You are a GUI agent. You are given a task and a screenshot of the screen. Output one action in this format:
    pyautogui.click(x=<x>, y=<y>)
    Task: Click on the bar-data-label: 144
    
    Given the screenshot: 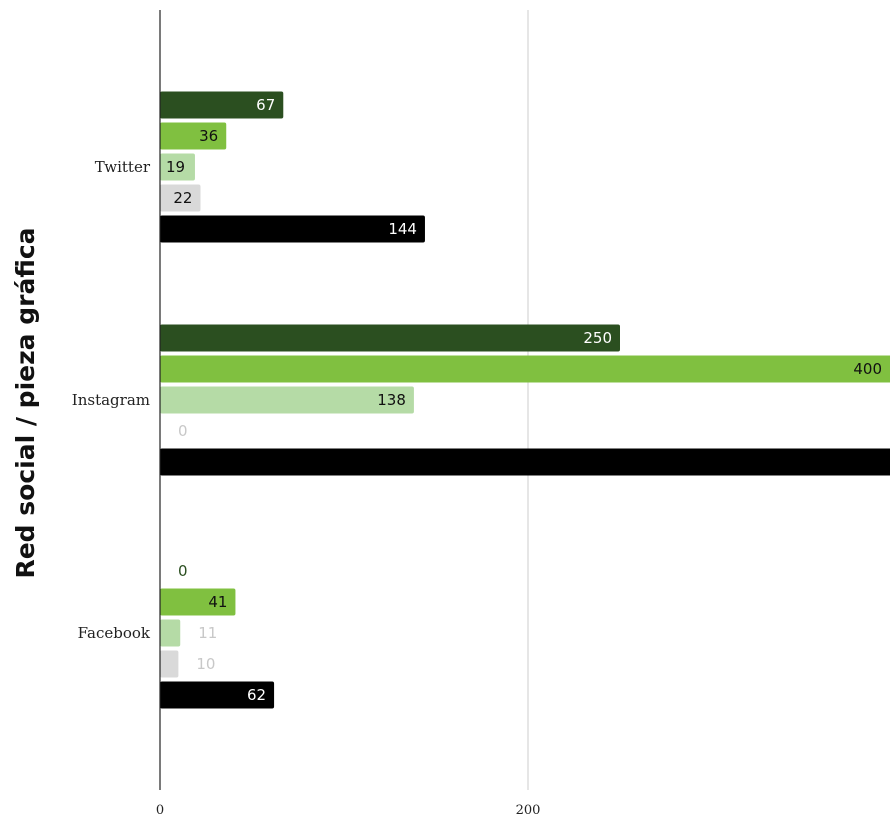 What is the action you would take?
    pyautogui.click(x=402, y=229)
    